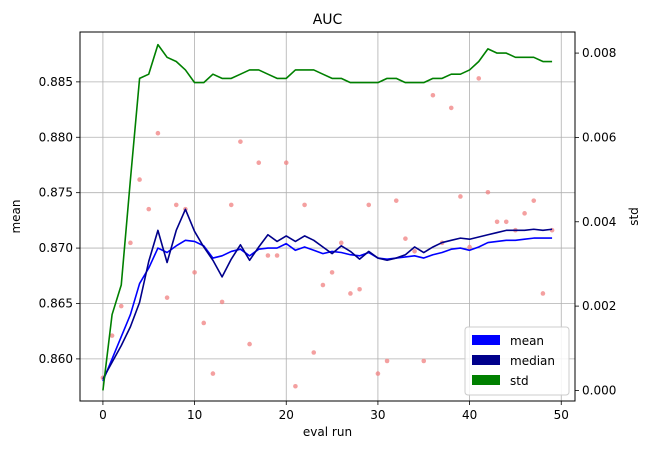  Describe the element at coordinates (527, 341) in the screenshot. I see `legend-label-mean: mean` at that location.